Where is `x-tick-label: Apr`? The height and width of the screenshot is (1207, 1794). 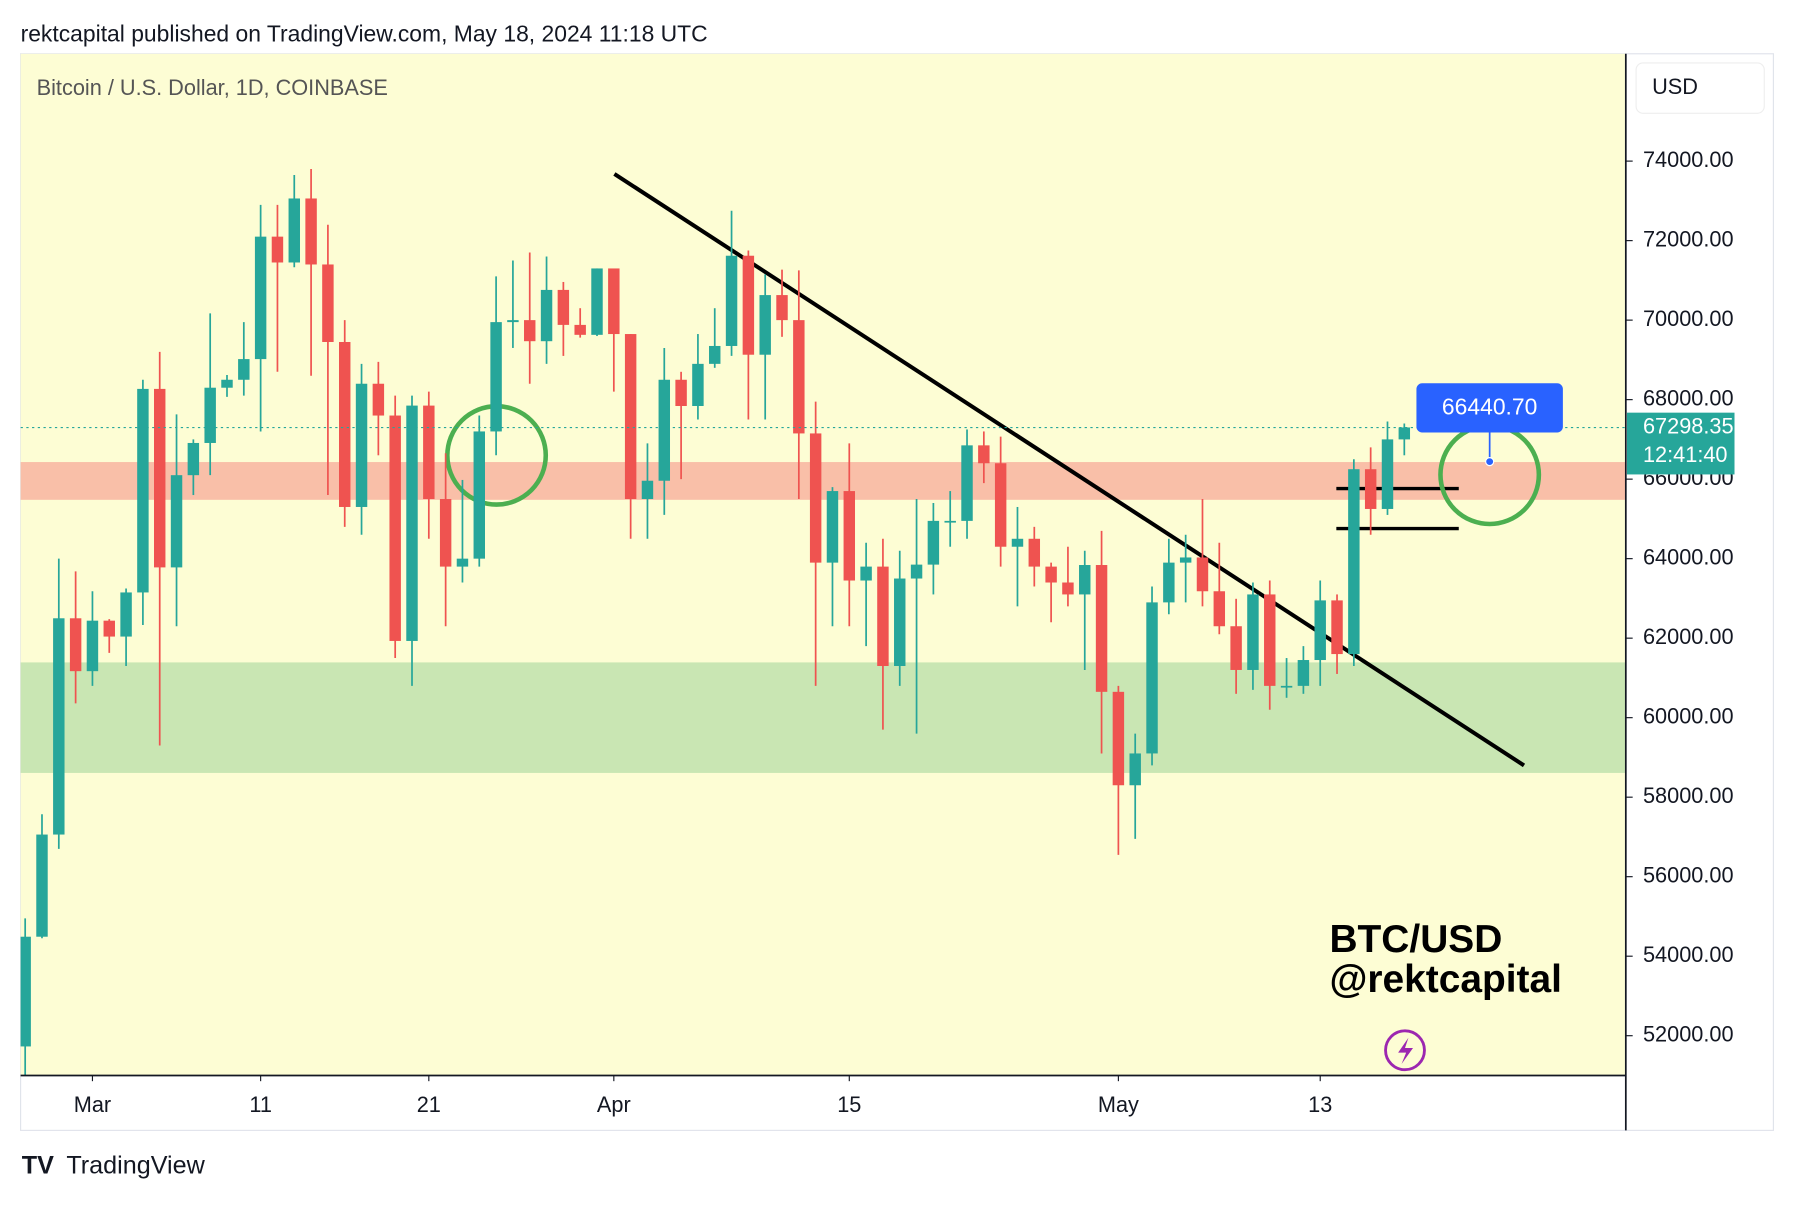
x-tick-label: Apr is located at coordinates (614, 1104).